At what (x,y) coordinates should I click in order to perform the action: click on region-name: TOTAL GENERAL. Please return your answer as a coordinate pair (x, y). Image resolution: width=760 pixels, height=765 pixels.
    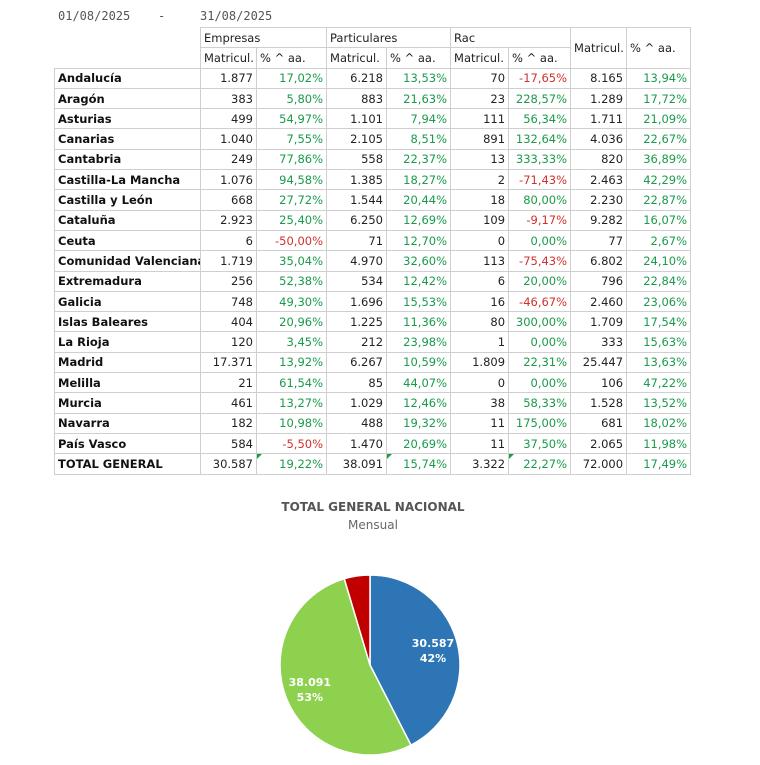
    Looking at the image, I should click on (127, 464).